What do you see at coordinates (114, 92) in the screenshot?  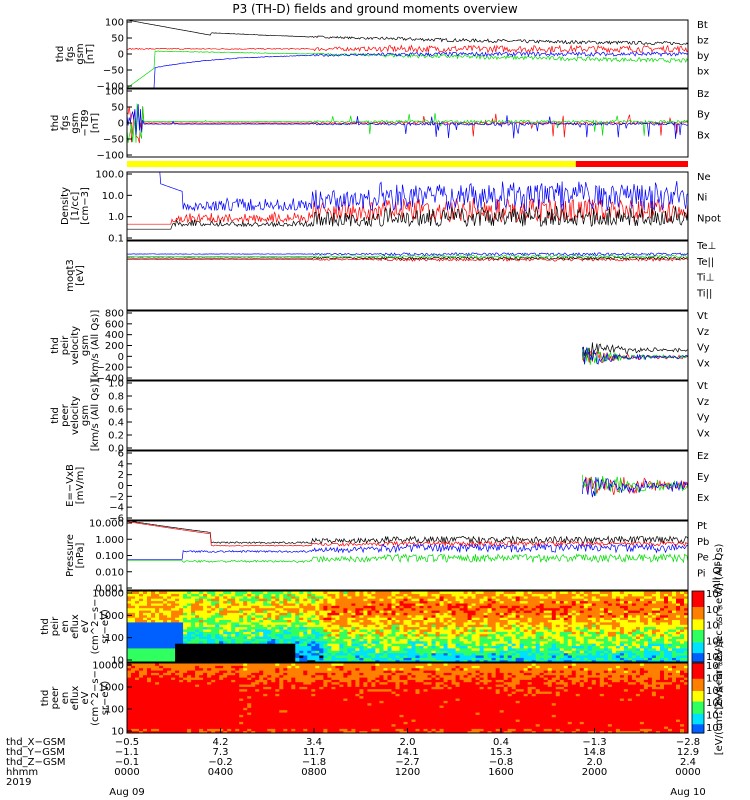 I see `y-tick-label: 100` at bounding box center [114, 92].